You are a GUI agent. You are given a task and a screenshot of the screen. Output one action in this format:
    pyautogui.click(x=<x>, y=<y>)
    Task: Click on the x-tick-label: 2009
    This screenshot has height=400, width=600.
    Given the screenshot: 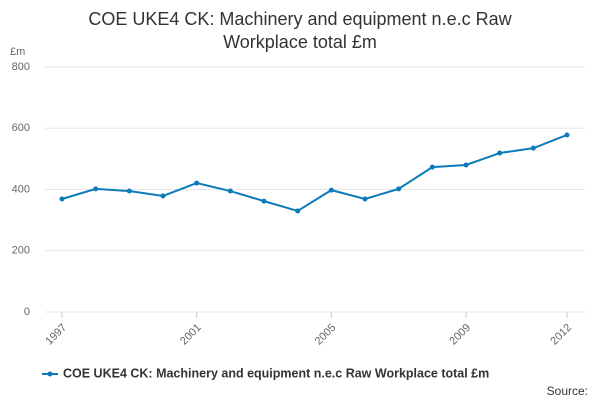 What is the action you would take?
    pyautogui.click(x=460, y=335)
    